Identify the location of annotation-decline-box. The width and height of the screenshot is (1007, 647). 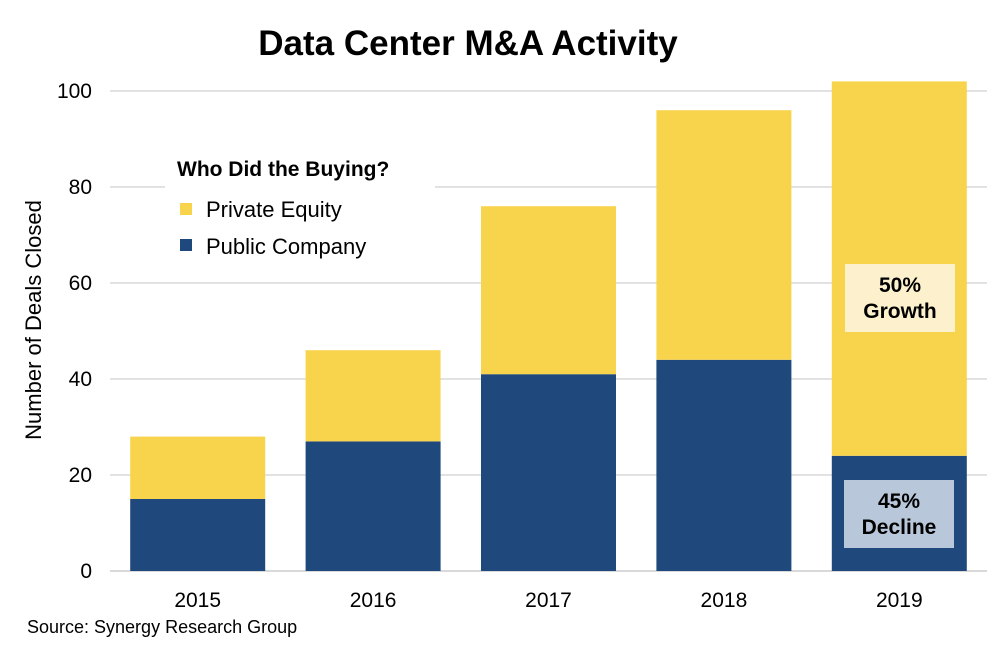
(899, 514).